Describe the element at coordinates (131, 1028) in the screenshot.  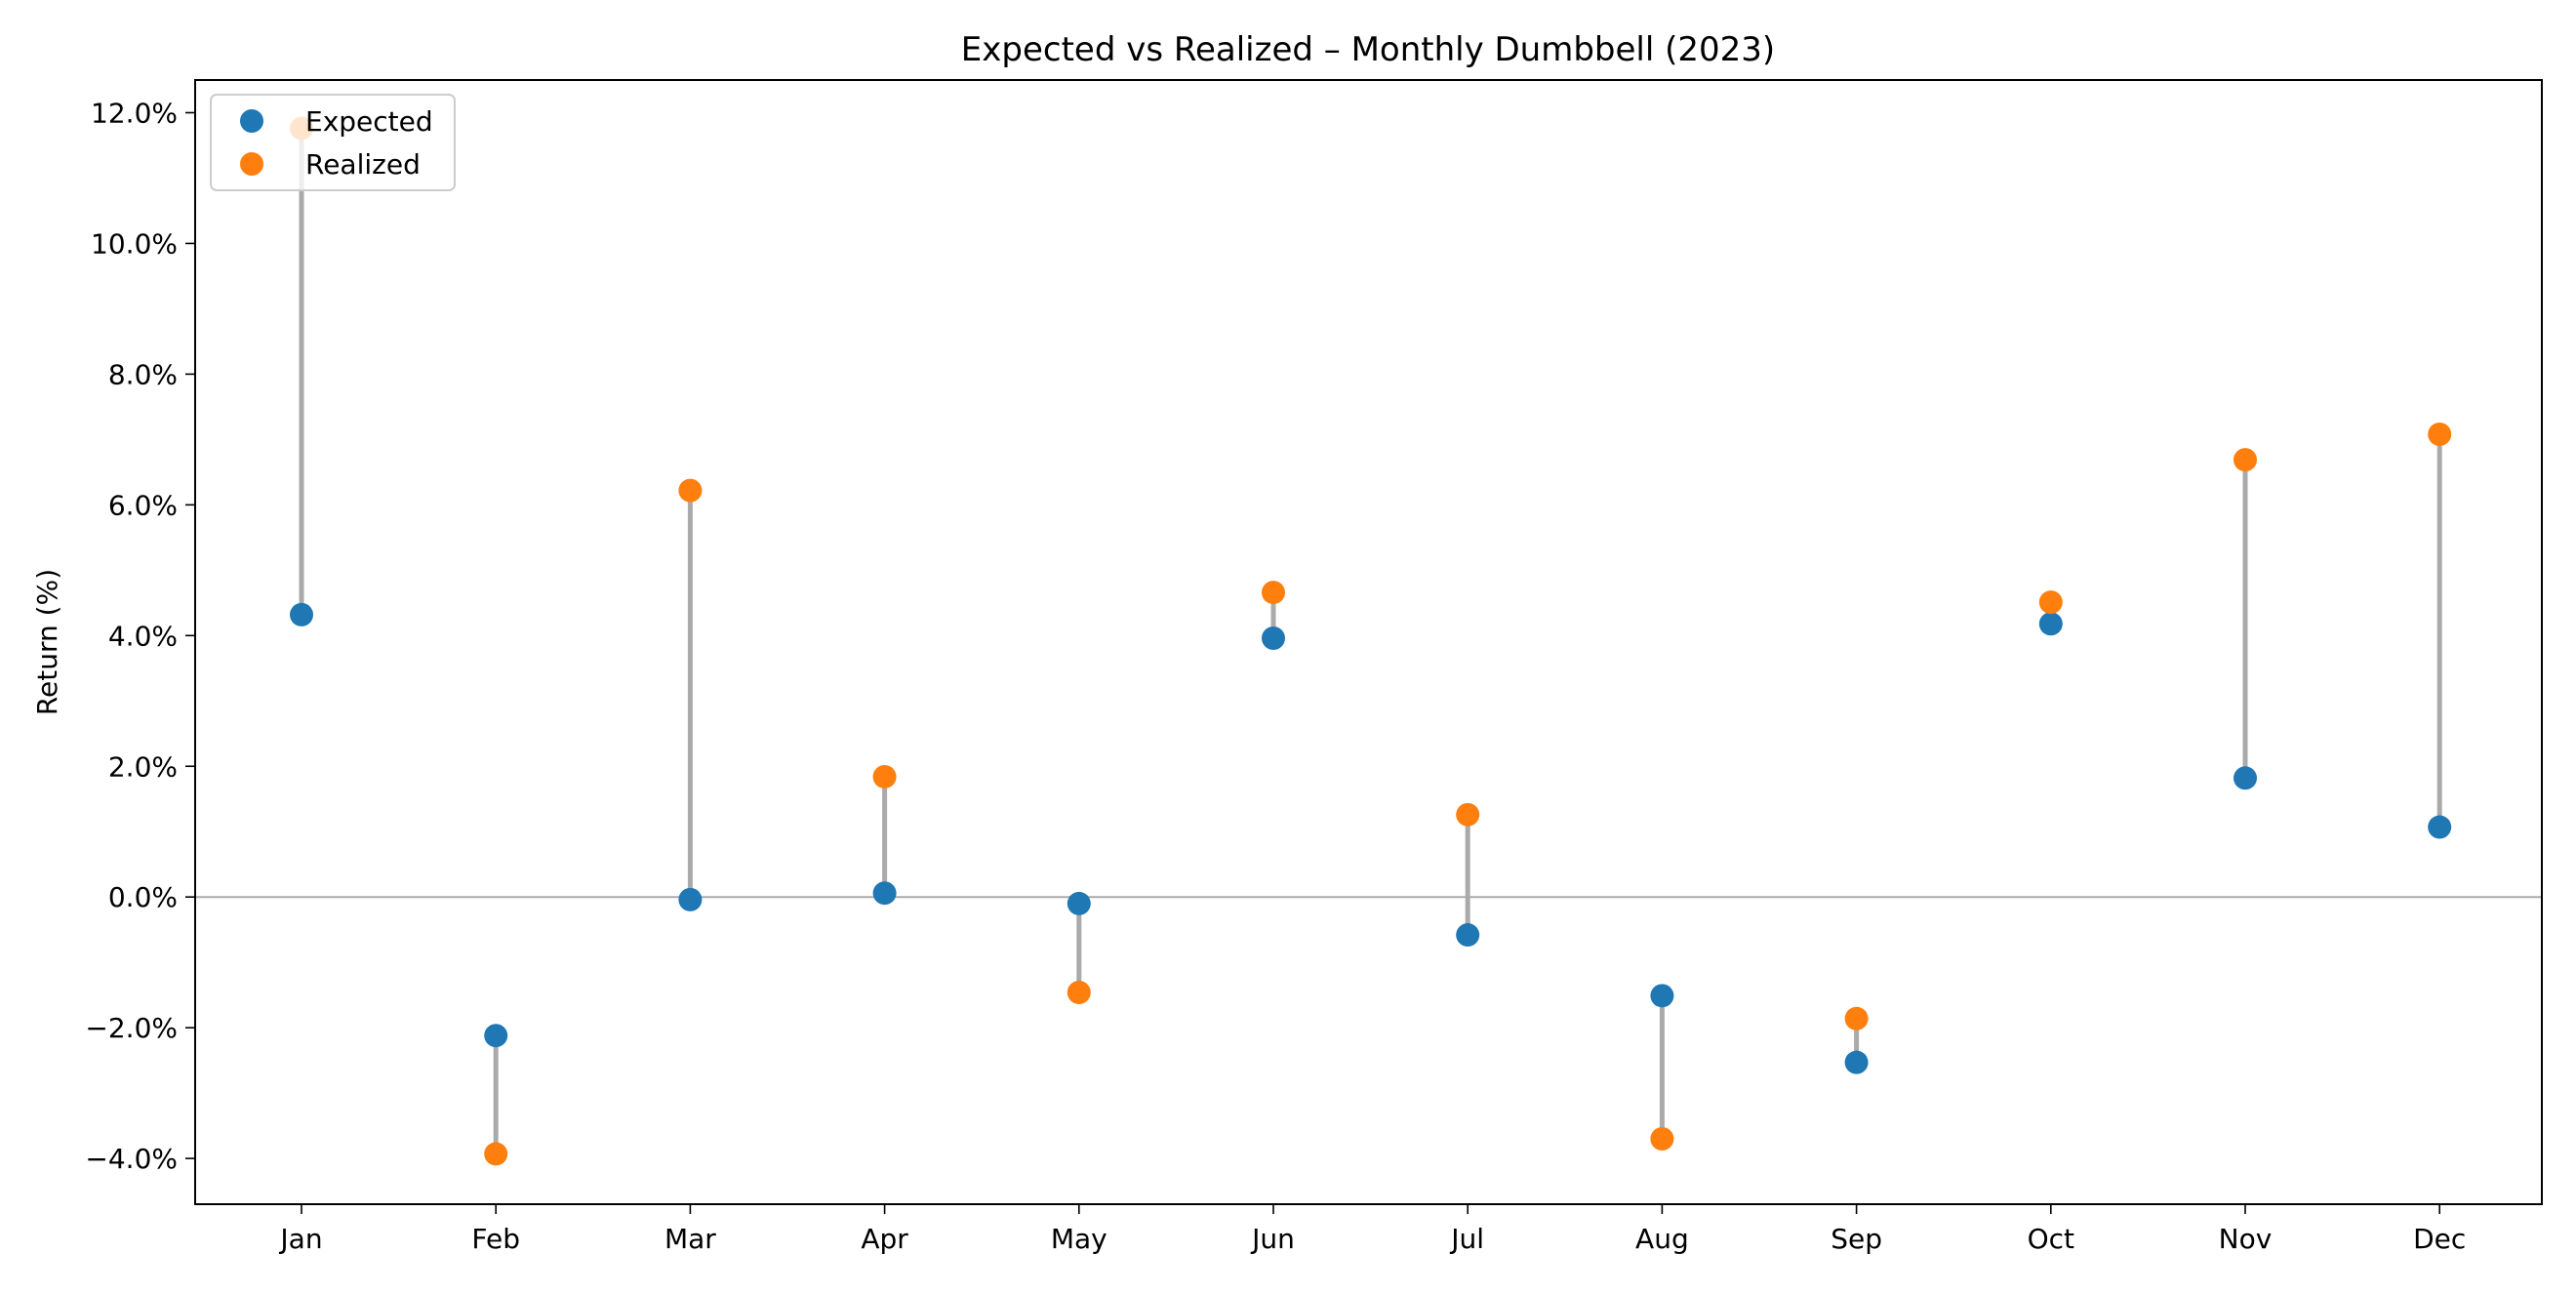
I see `y-tick-label: −2.0%` at that location.